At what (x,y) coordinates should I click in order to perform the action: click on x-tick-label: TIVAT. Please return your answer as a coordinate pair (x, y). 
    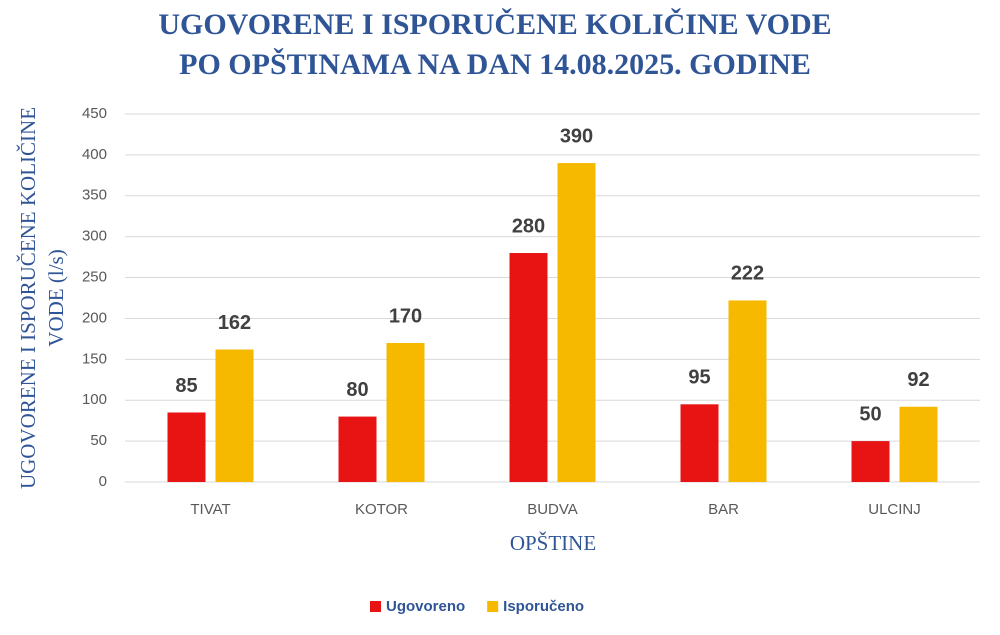
    Looking at the image, I should click on (210, 509).